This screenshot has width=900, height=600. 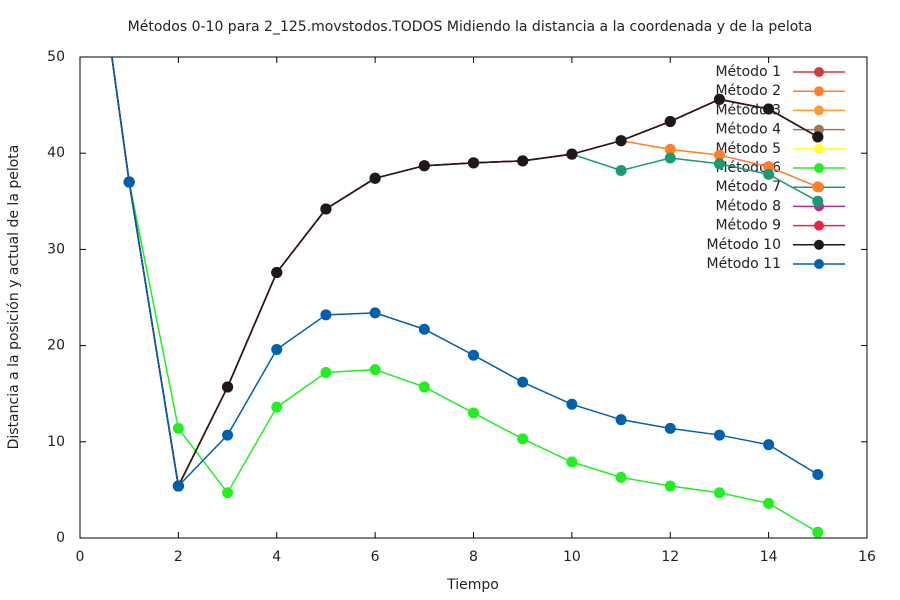 What do you see at coordinates (748, 149) in the screenshot?
I see `legend-label: Método 5` at bounding box center [748, 149].